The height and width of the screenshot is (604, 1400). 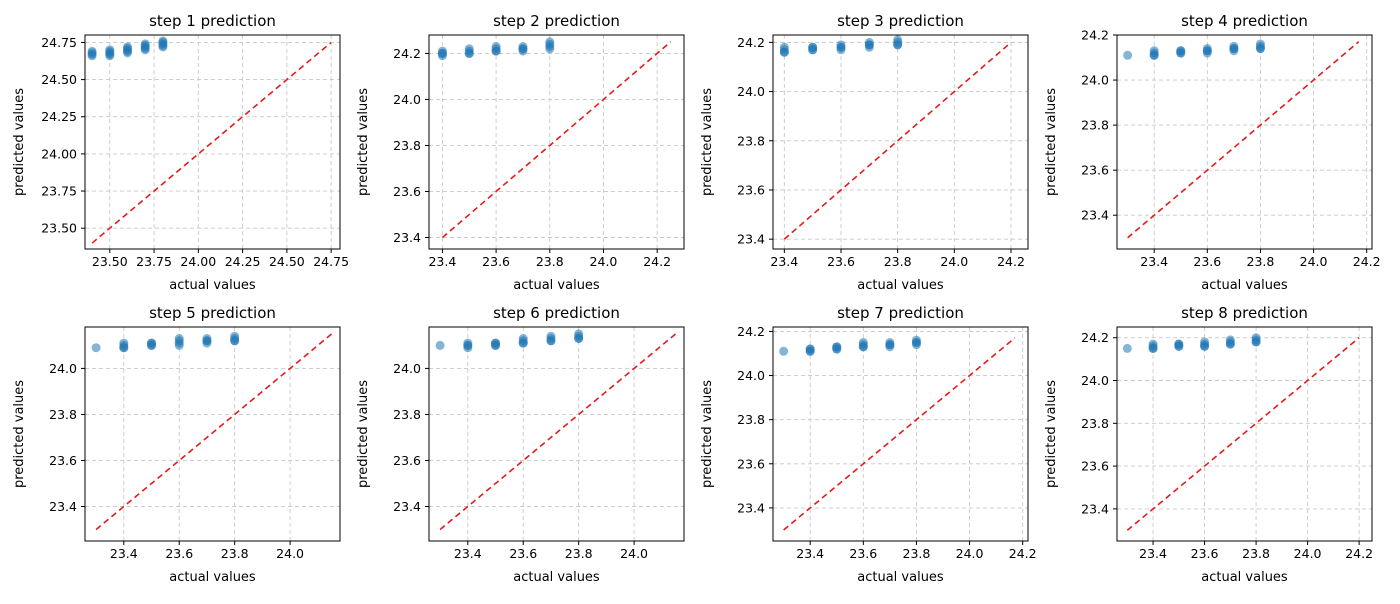 What do you see at coordinates (198, 261) in the screenshot?
I see `x-tick-label: 24.00` at bounding box center [198, 261].